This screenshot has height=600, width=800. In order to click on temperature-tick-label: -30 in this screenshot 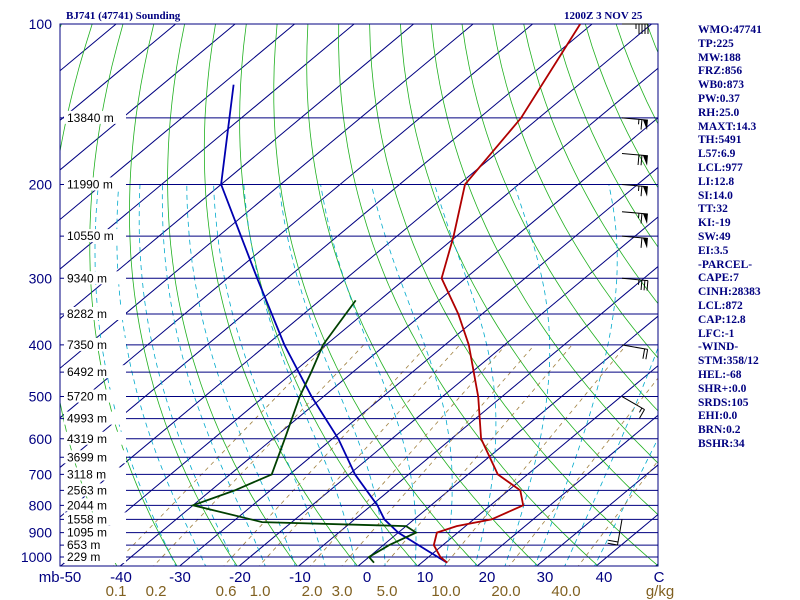, I will do `click(180, 577)`.